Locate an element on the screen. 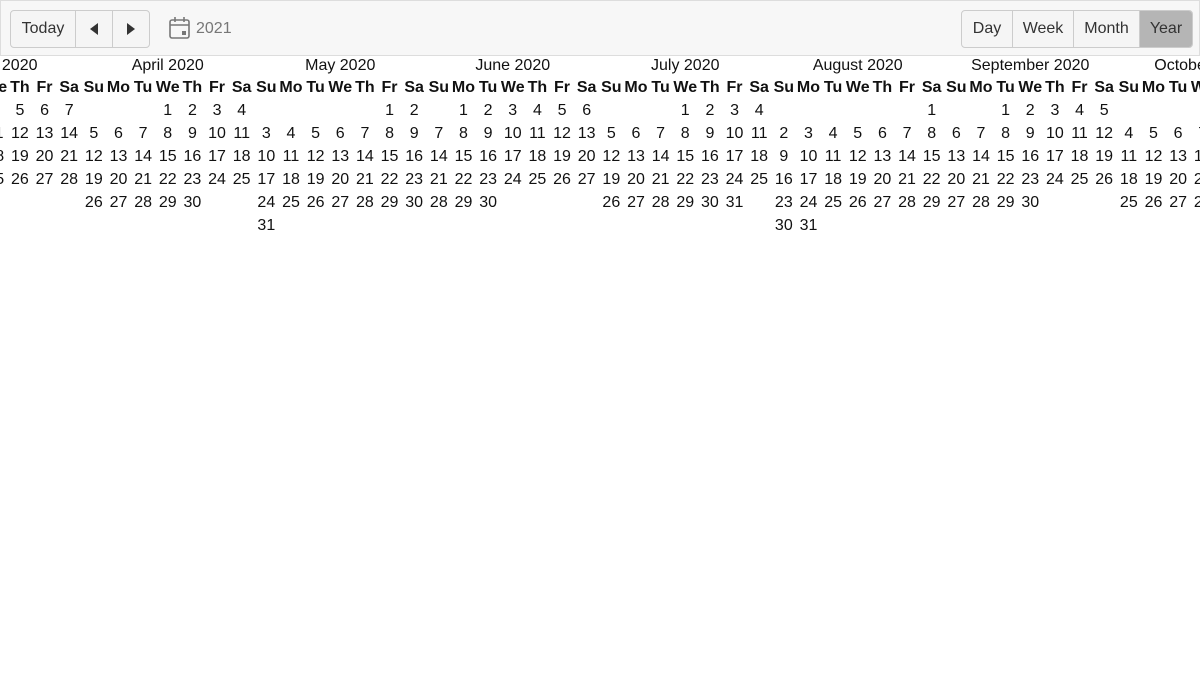  day-cell: 24 is located at coordinates (1055, 179).